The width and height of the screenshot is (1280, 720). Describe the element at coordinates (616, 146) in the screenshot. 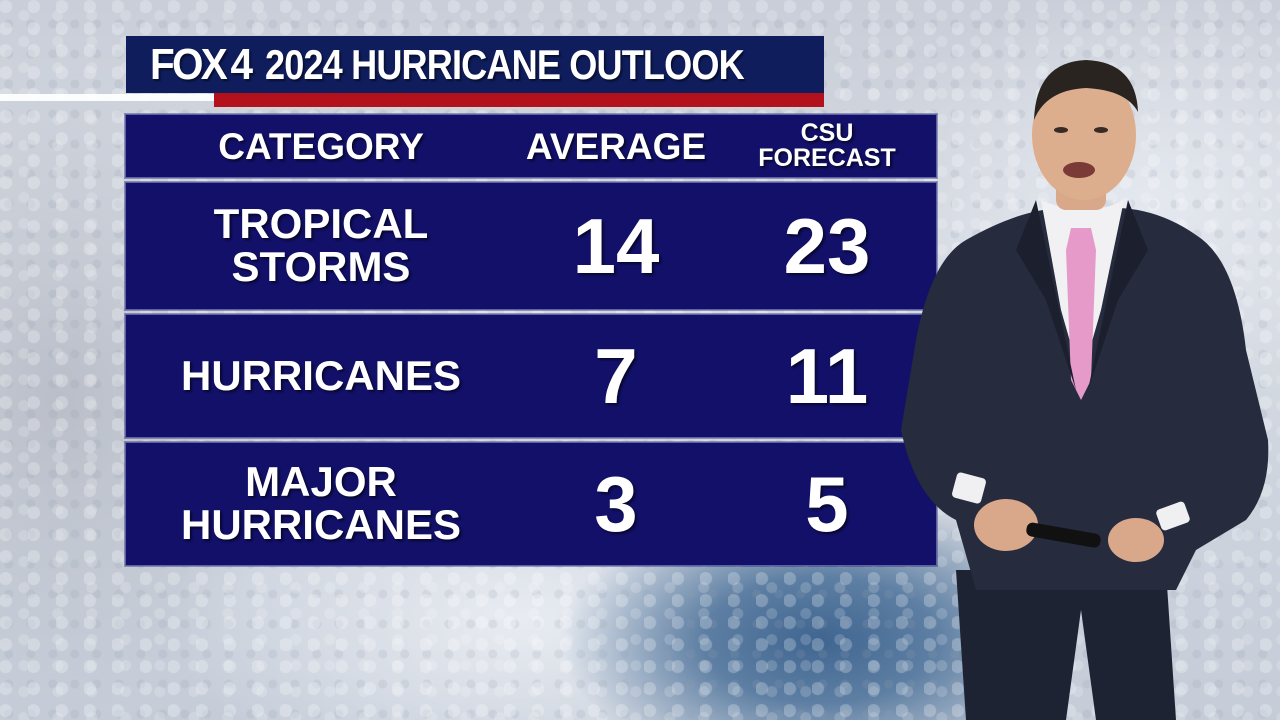

I see `header-average: AVERAGE` at that location.